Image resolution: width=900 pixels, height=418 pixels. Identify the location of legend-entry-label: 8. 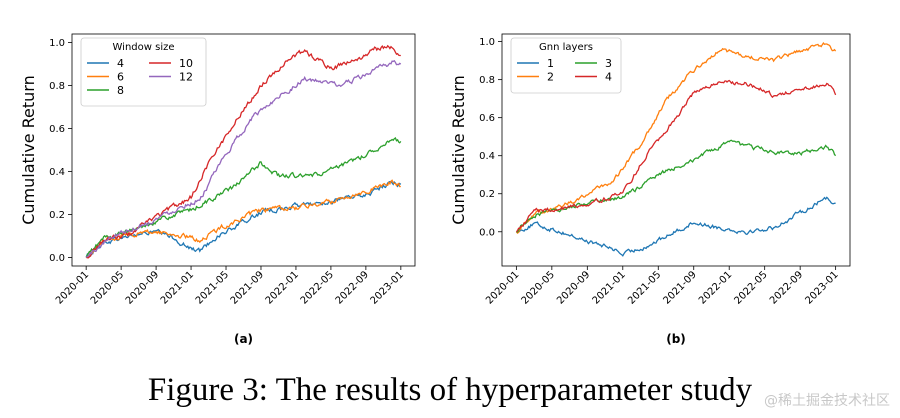
(120, 90).